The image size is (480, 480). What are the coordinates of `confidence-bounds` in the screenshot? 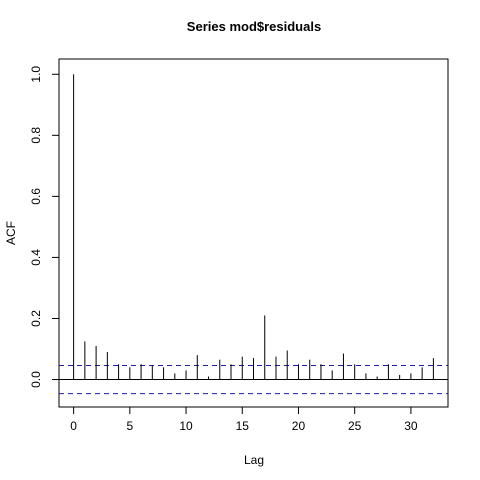 It's located at (253, 379).